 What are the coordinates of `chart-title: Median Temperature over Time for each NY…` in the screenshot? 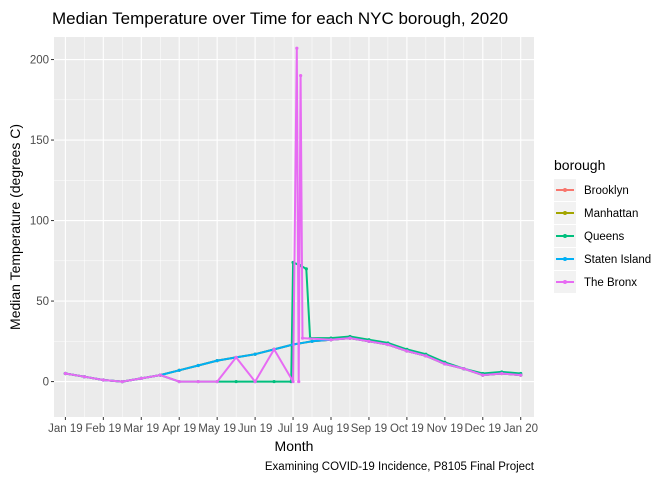 It's located at (280, 18).